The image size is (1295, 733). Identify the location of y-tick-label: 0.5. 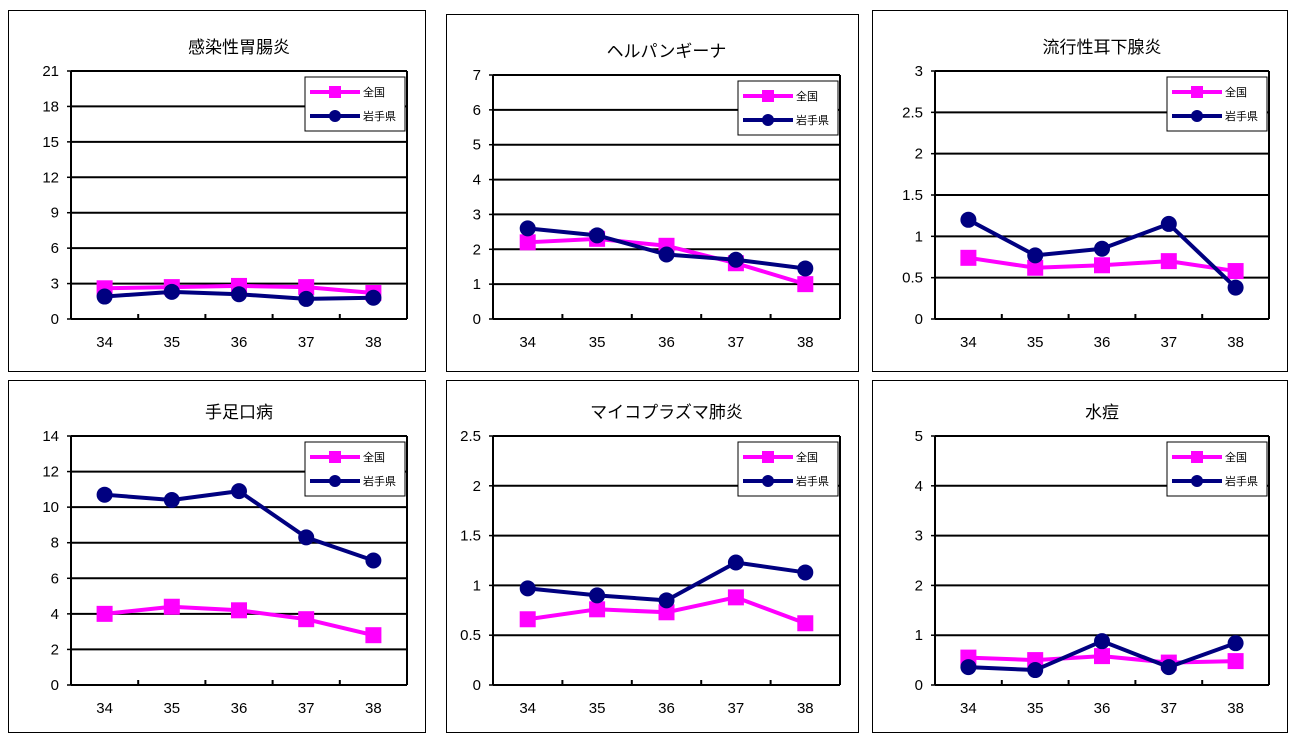
(912, 278).